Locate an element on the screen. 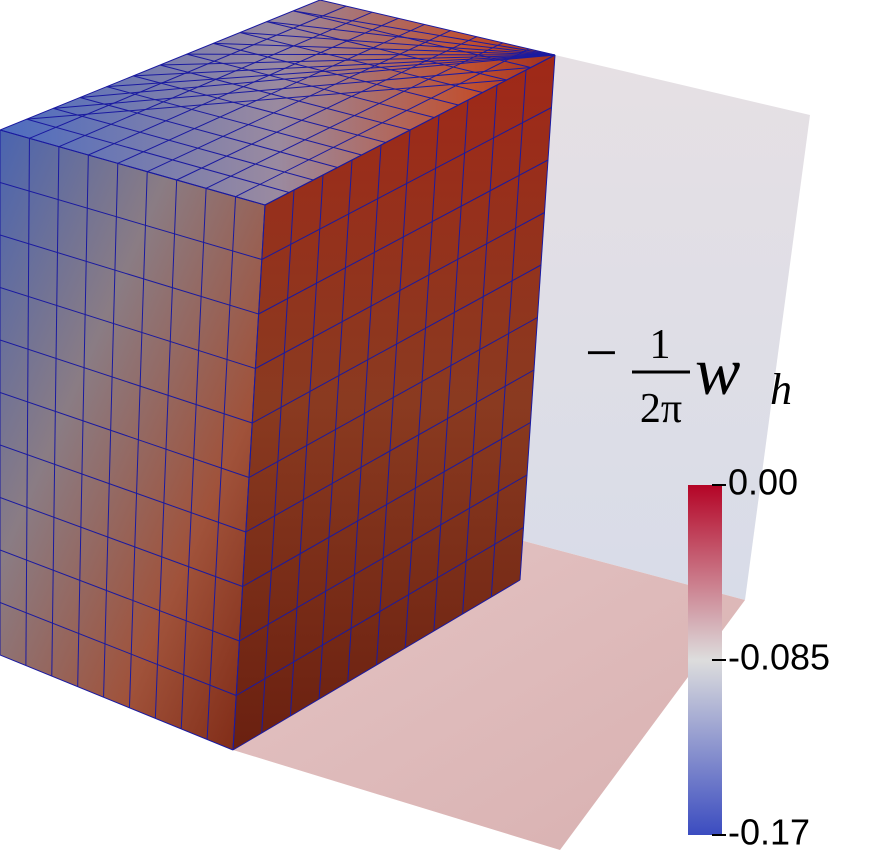 The height and width of the screenshot is (867, 870). tick-label: -0.17 is located at coordinates (769, 832).